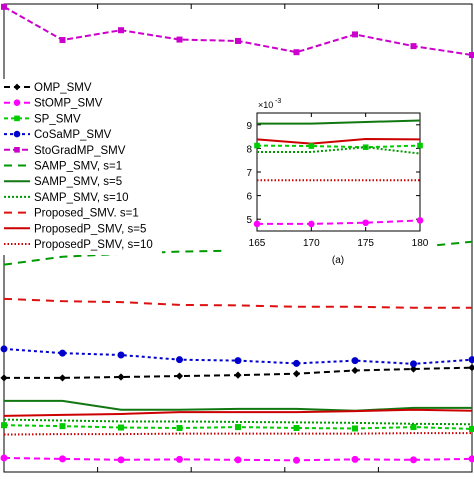 The height and width of the screenshot is (479, 474). I want to click on legend-label: StOMP_SMV, so click(68, 104).